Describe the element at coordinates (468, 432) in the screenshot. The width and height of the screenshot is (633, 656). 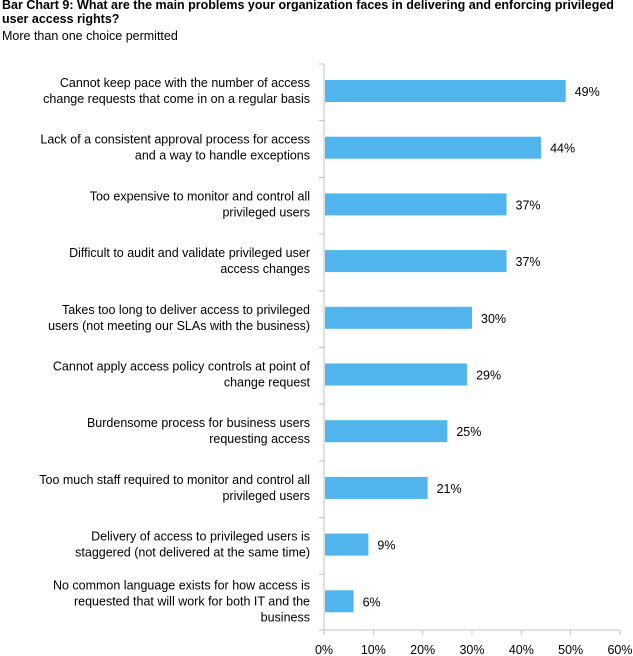
I see `bar-value-label: 25%` at that location.